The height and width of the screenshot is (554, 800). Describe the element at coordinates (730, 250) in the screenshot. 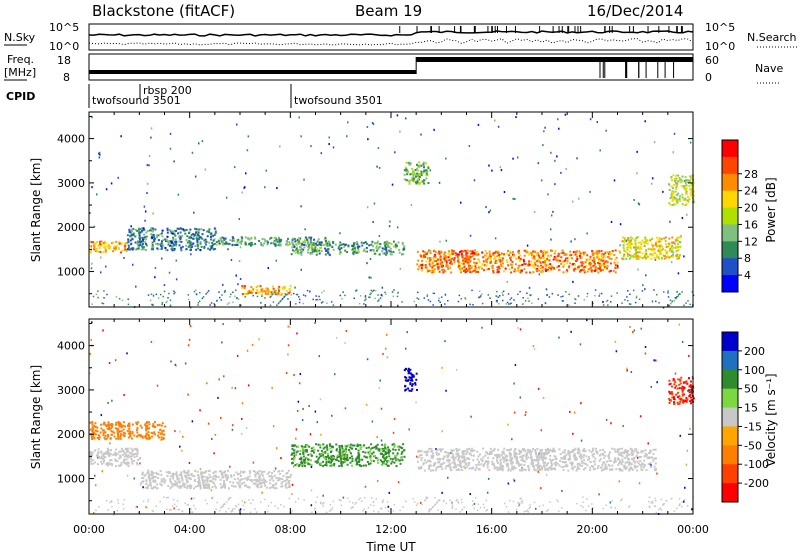

I see `colorbar-segment` at that location.